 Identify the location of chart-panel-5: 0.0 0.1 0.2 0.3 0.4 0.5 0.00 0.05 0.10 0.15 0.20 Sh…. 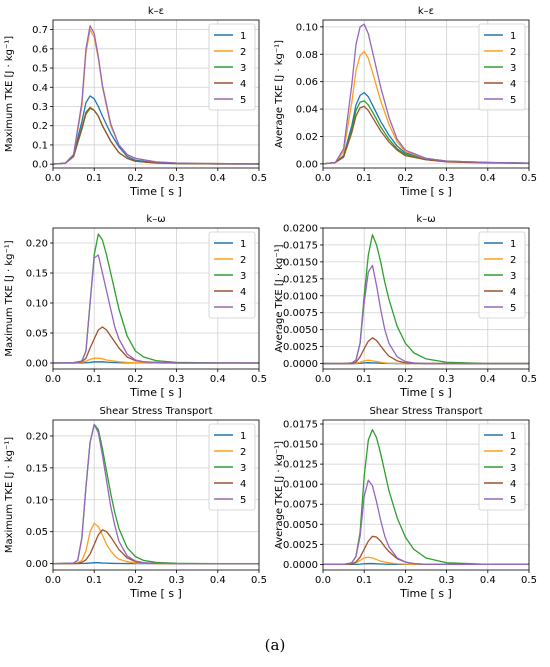
(135, 503).